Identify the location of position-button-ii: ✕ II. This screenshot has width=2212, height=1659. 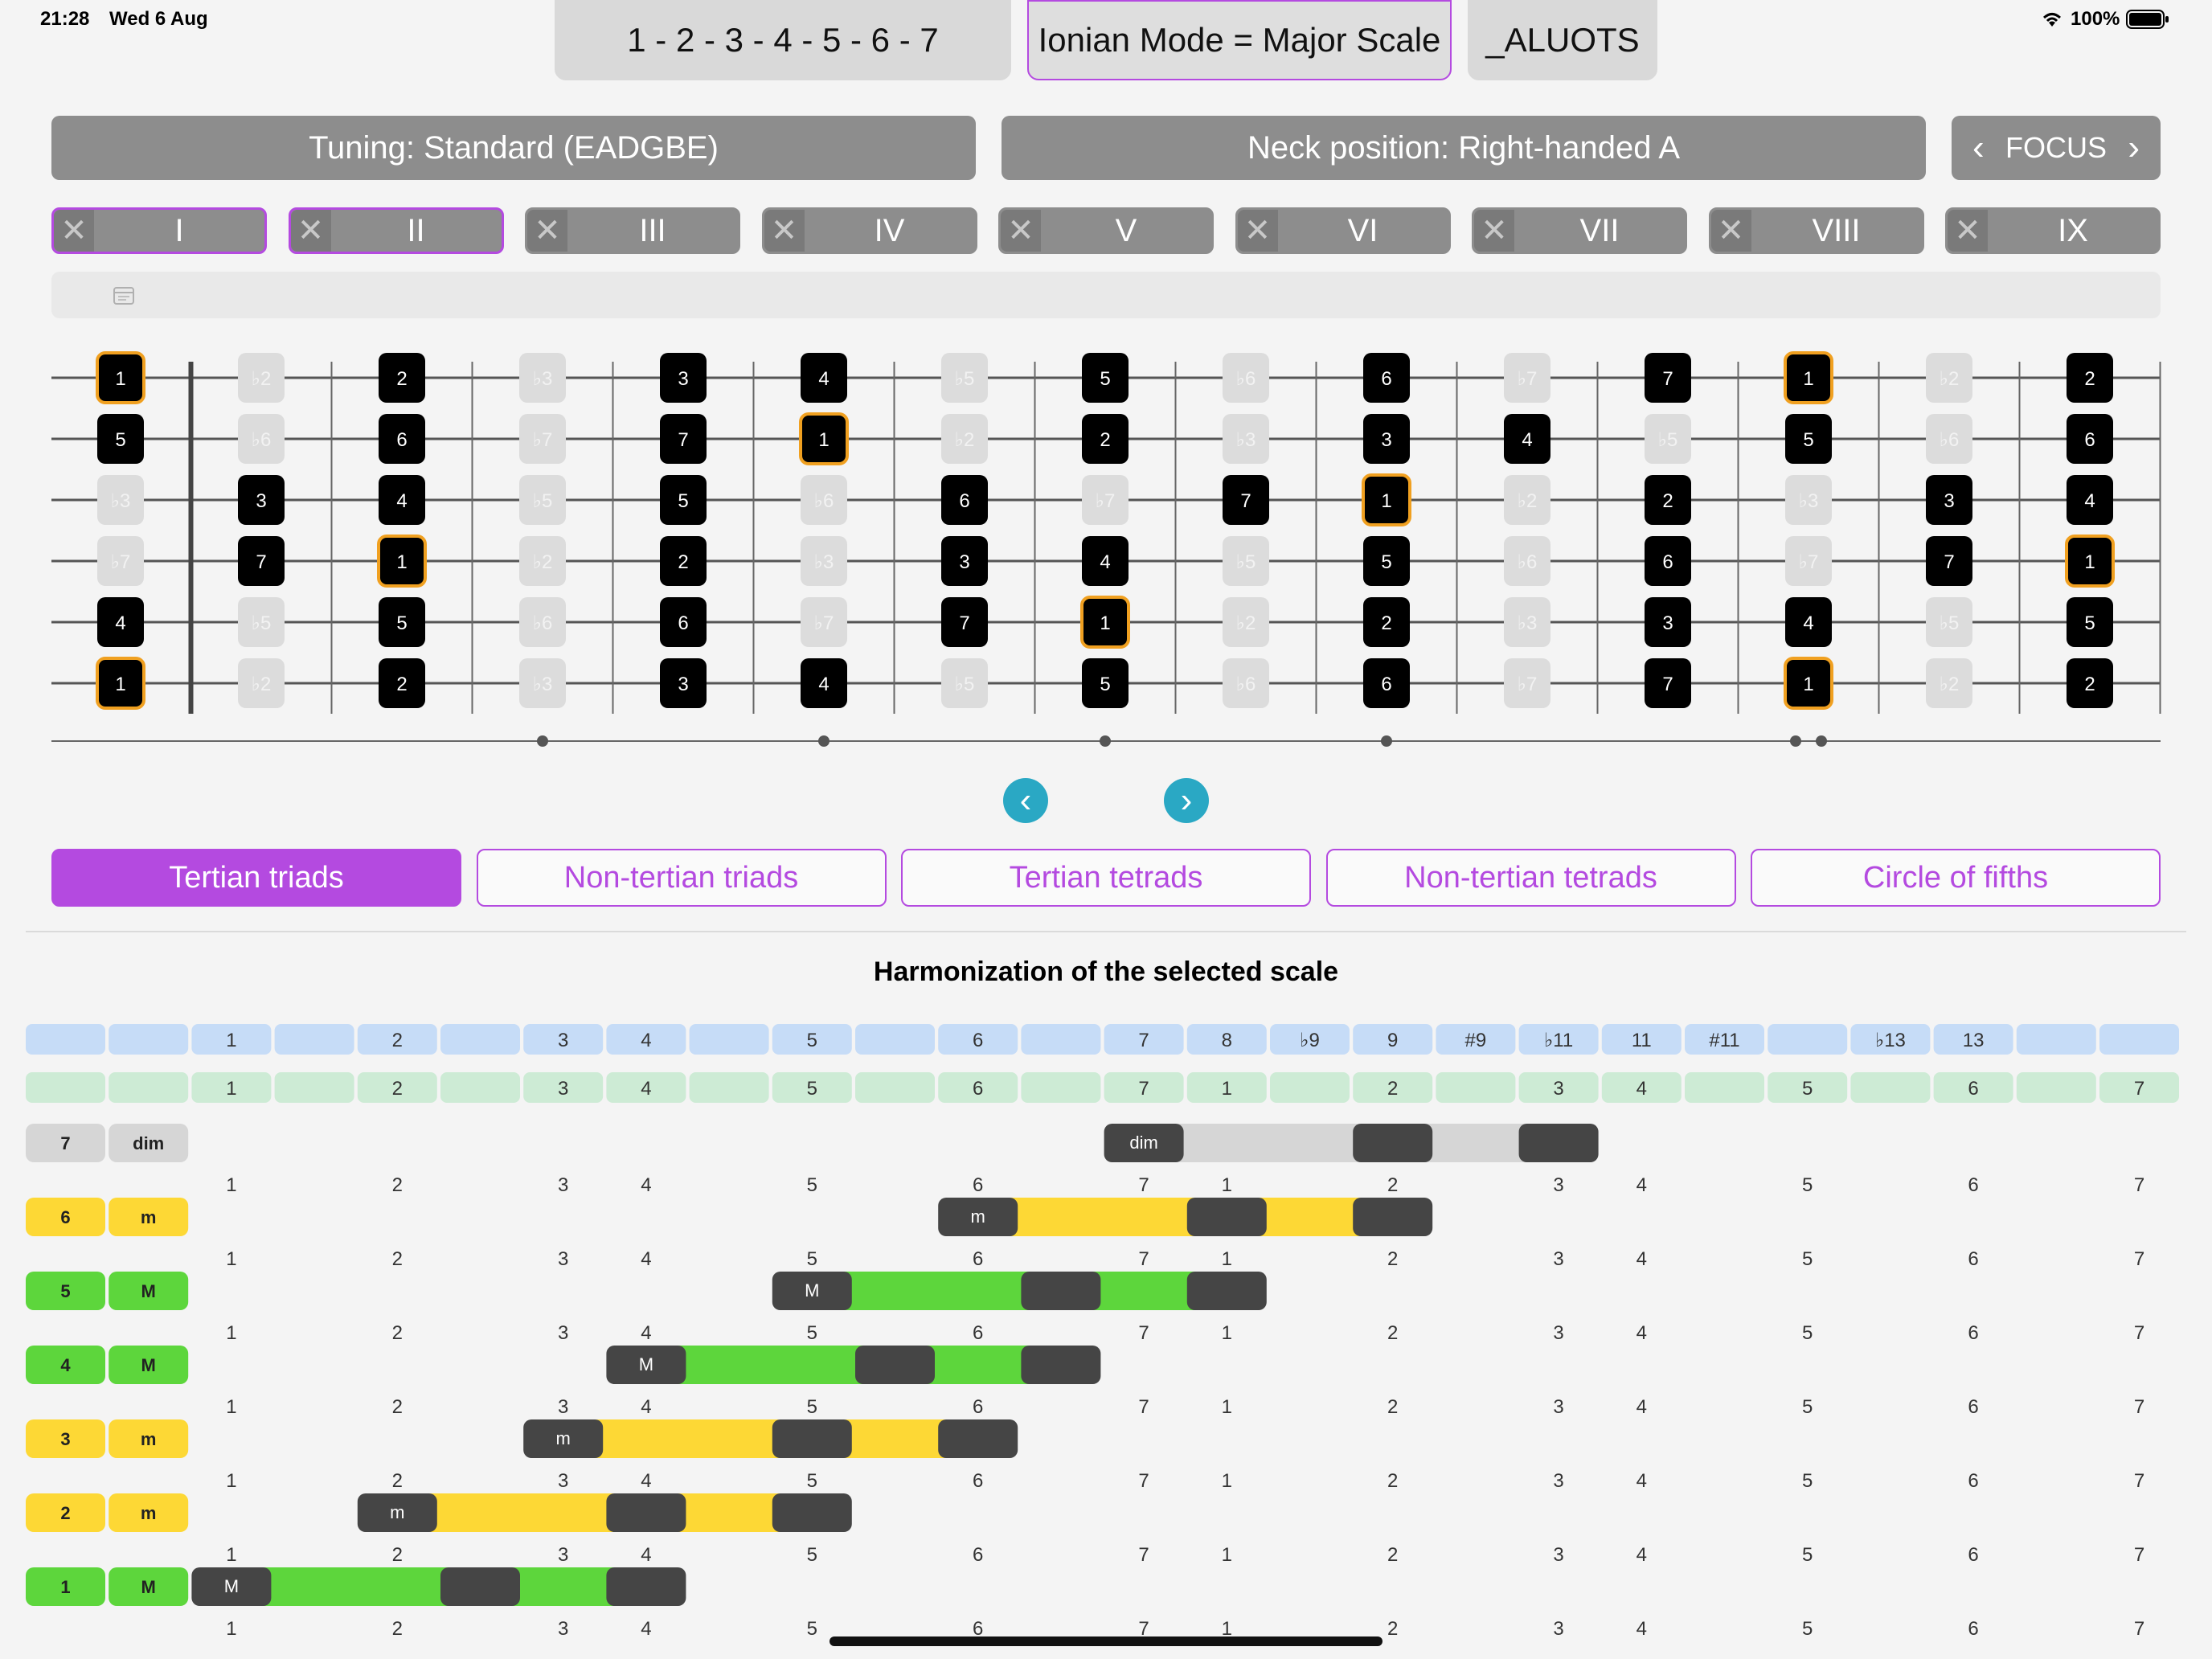
(396, 230).